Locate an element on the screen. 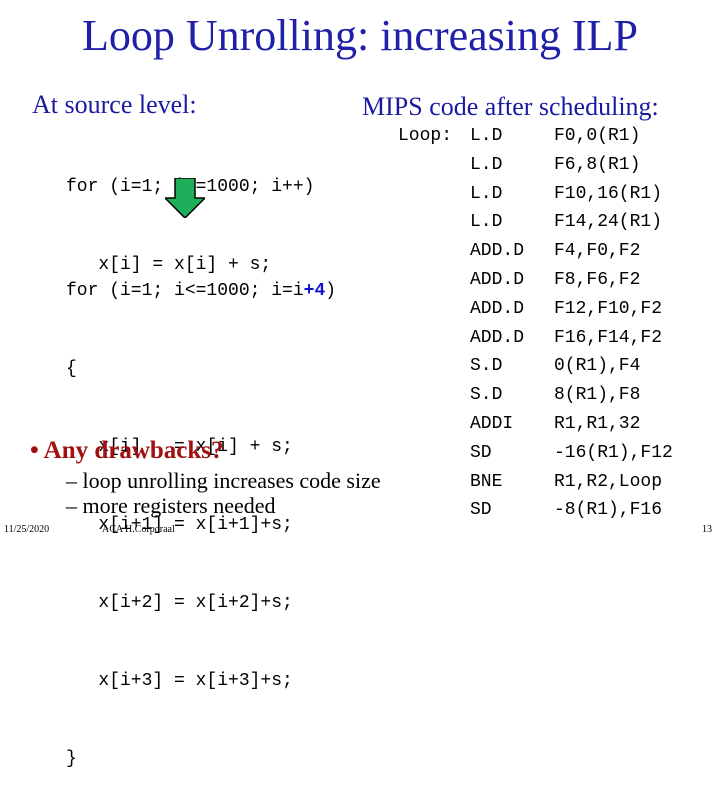 Image resolution: width=720 pixels, height=798 pixels. open-brace: { is located at coordinates (71, 369).